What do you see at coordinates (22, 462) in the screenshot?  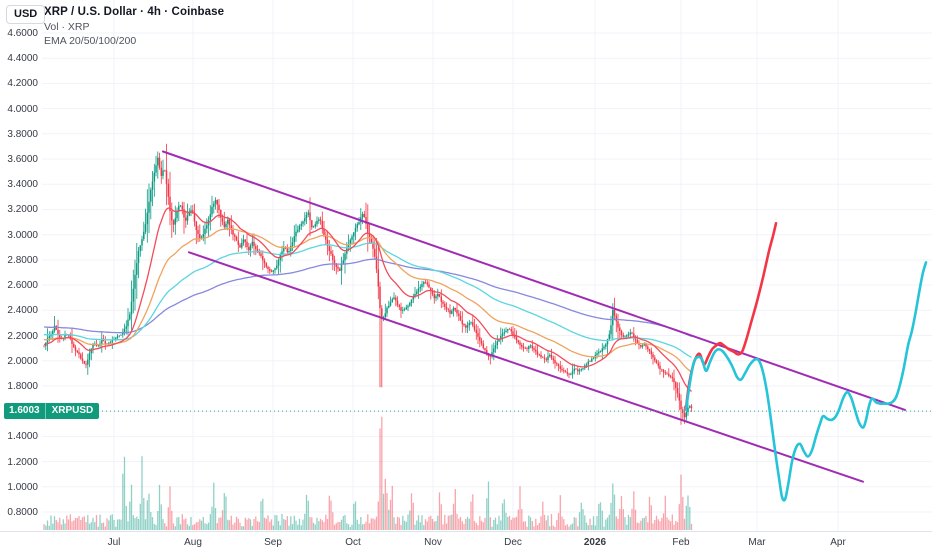 I see `price-axis-tick: 1.2000` at bounding box center [22, 462].